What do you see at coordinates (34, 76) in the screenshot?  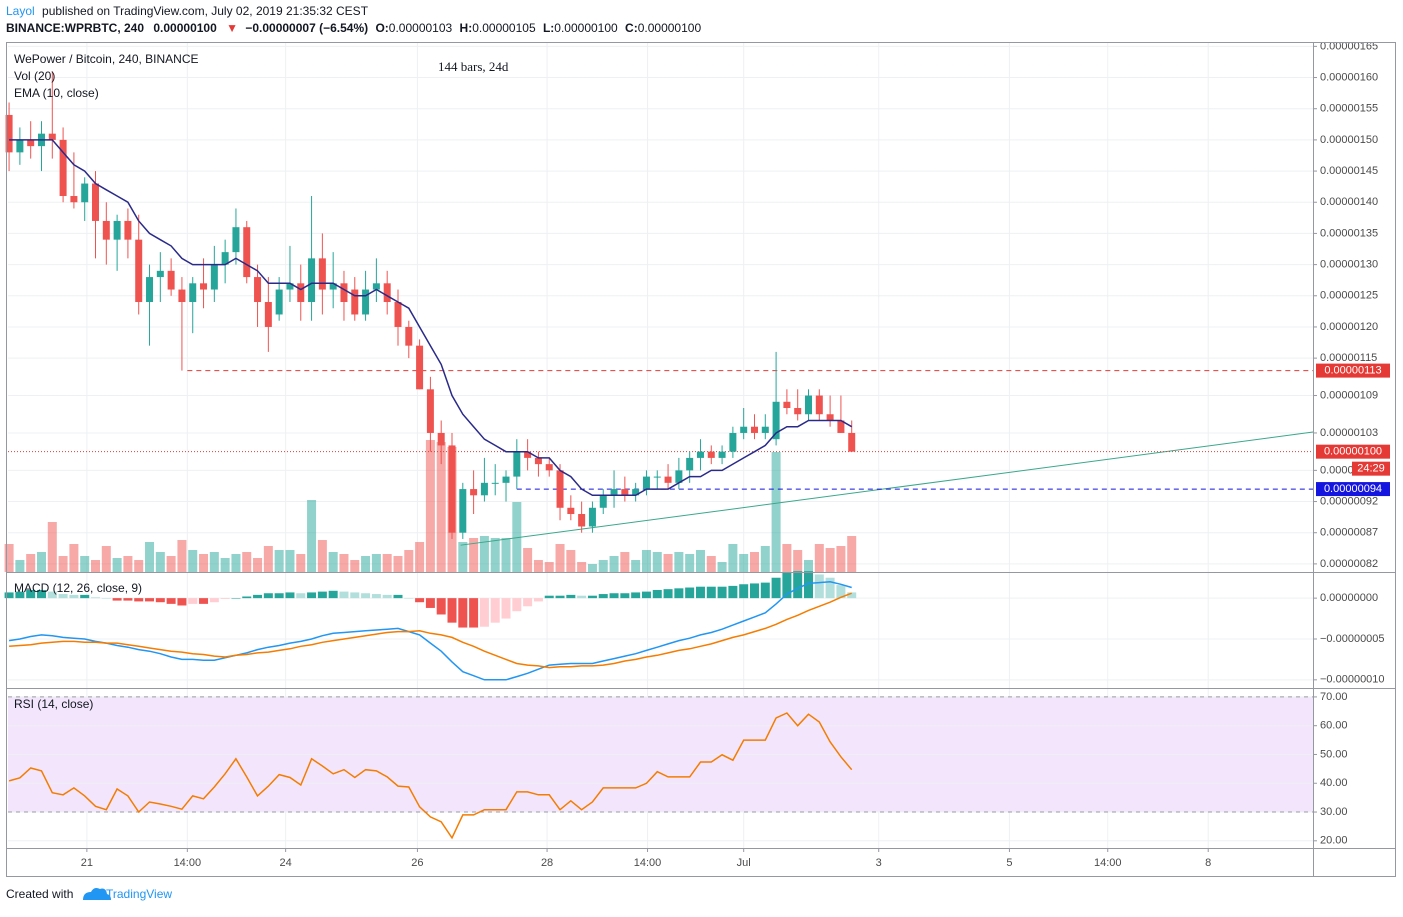 I see `legend-volume: Vol (20)` at bounding box center [34, 76].